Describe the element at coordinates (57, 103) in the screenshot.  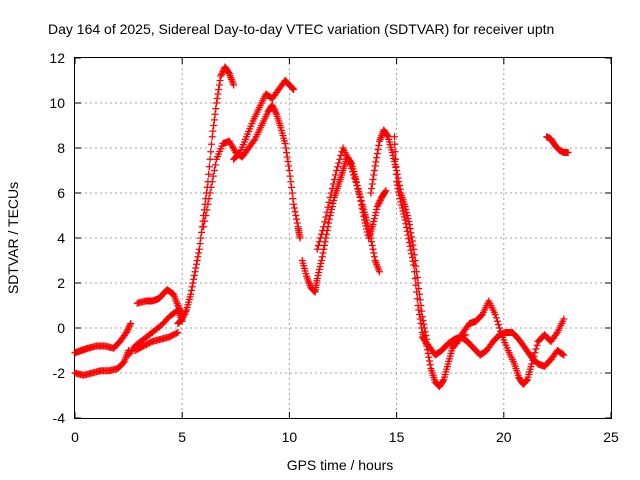
I see `y-tick-label: 10` at that location.